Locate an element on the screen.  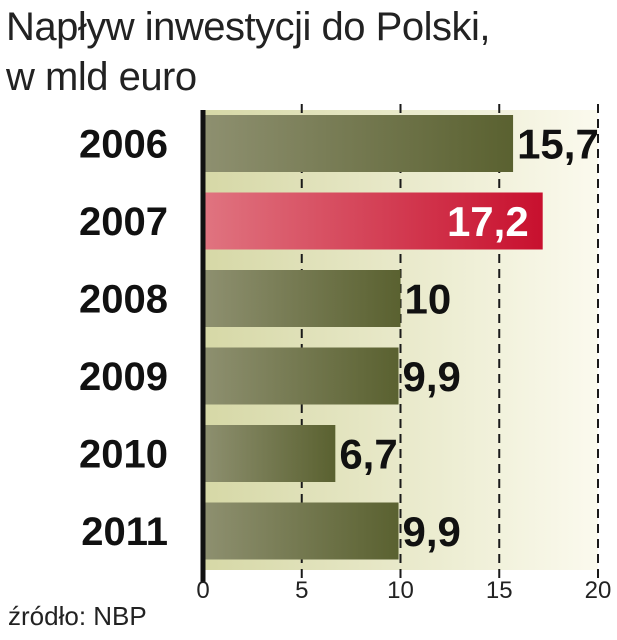
year-label-2009: 2009 is located at coordinates (123, 377).